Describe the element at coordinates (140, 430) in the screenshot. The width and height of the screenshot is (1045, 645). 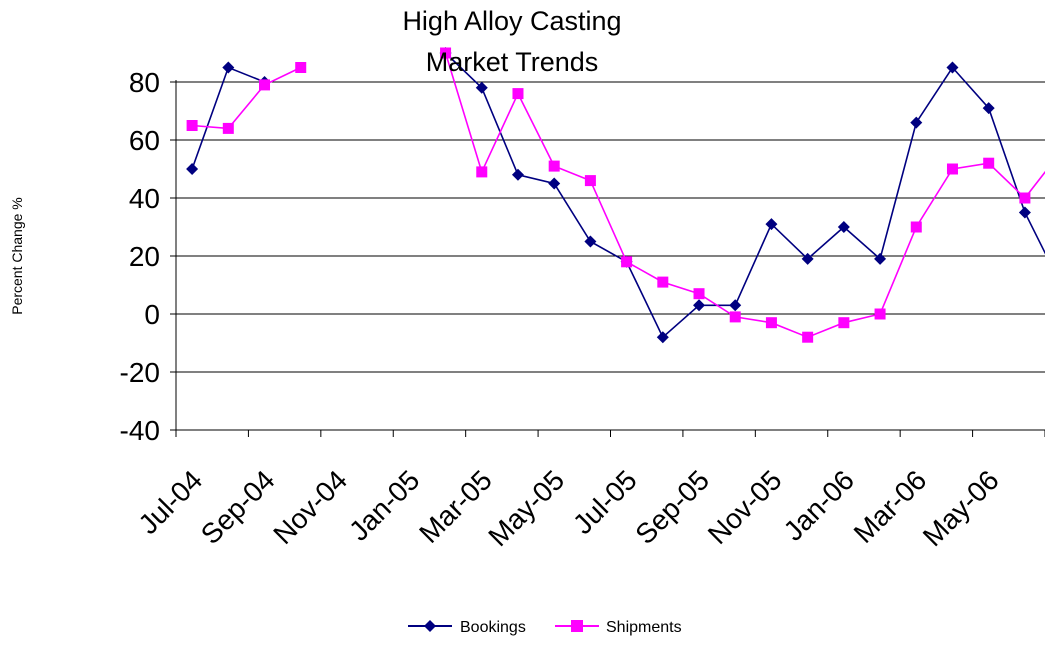
I see `y-tick-label: -40` at that location.